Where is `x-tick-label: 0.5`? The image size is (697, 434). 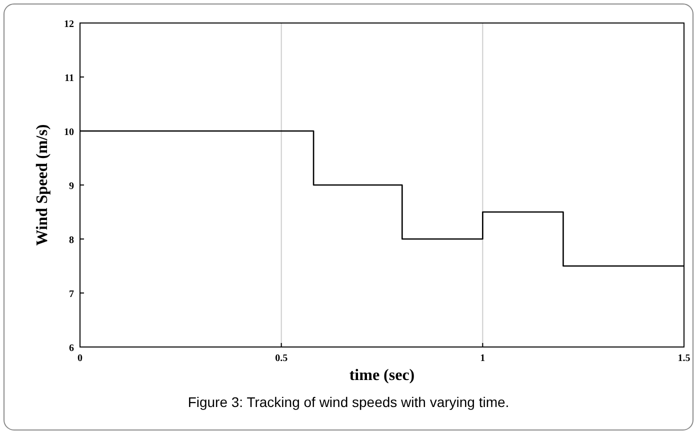 x-tick-label: 0.5 is located at coordinates (281, 358).